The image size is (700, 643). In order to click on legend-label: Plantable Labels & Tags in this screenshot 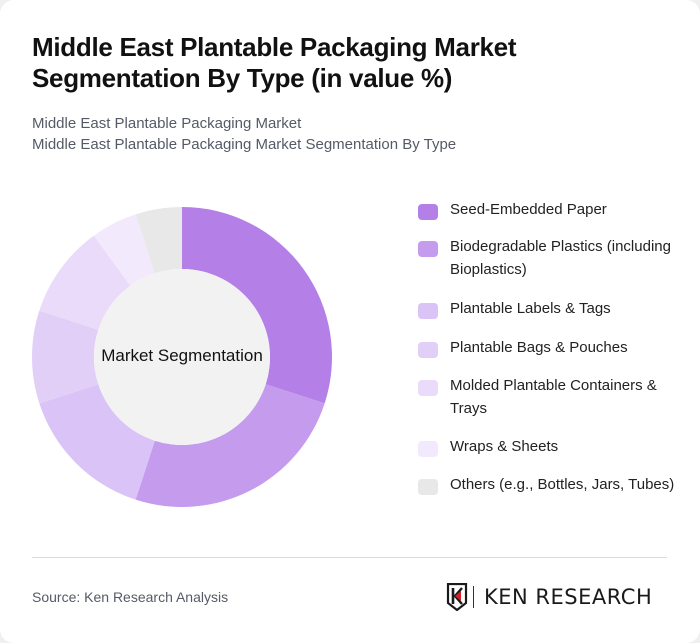, I will do `click(530, 308)`.